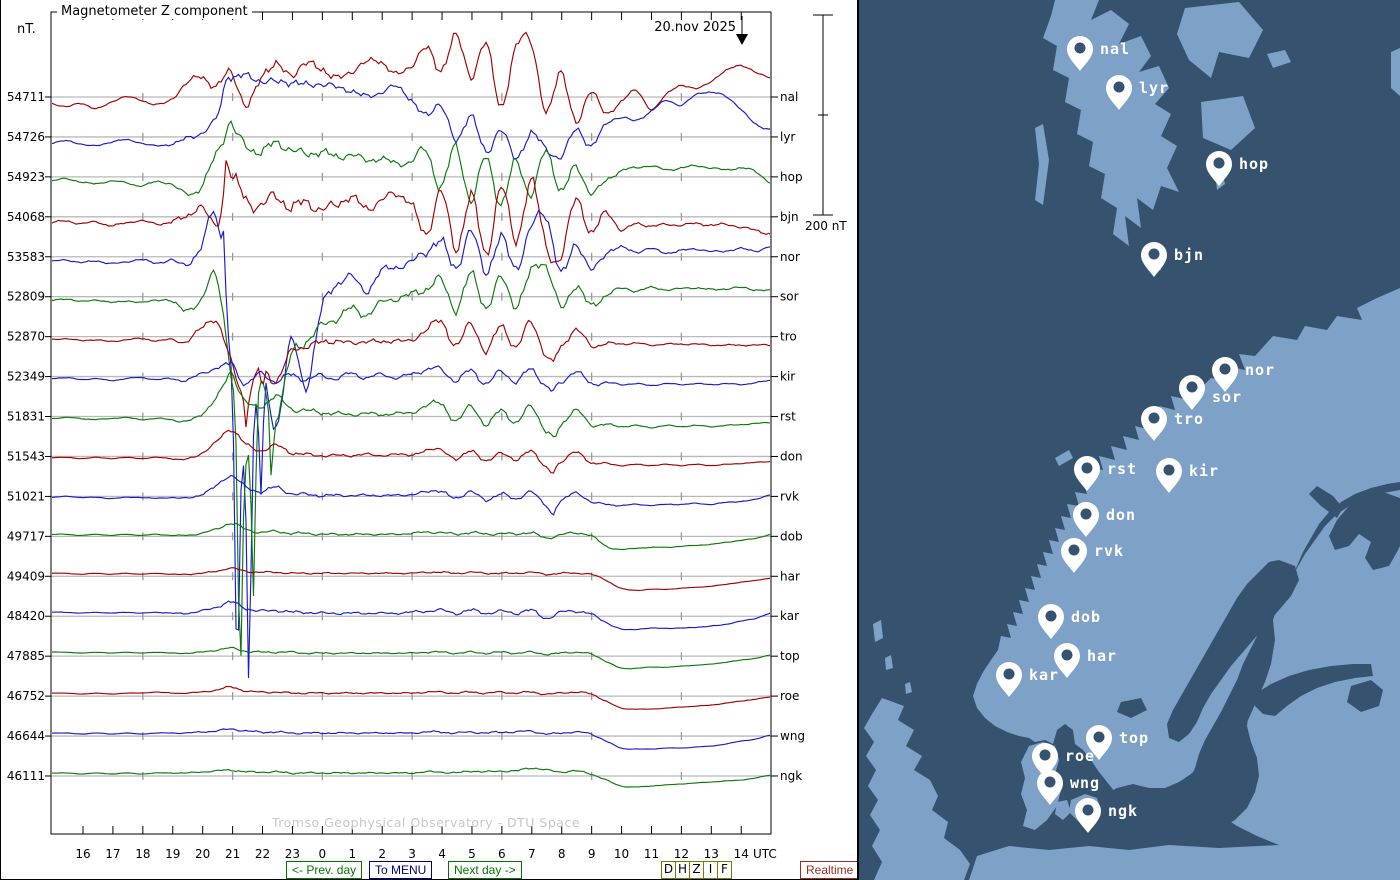 The image size is (1400, 880). What do you see at coordinates (682, 870) in the screenshot?
I see `component-h-button: H` at bounding box center [682, 870].